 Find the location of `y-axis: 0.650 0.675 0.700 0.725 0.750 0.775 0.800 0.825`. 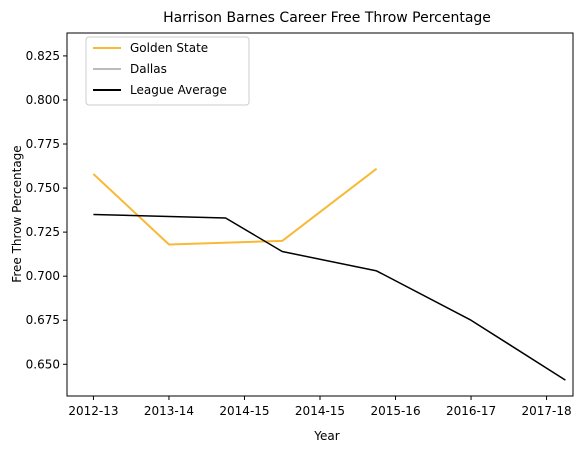

y-axis: 0.650 0.675 0.700 0.725 0.750 0.775 0.800 0.825 is located at coordinates (46, 210).